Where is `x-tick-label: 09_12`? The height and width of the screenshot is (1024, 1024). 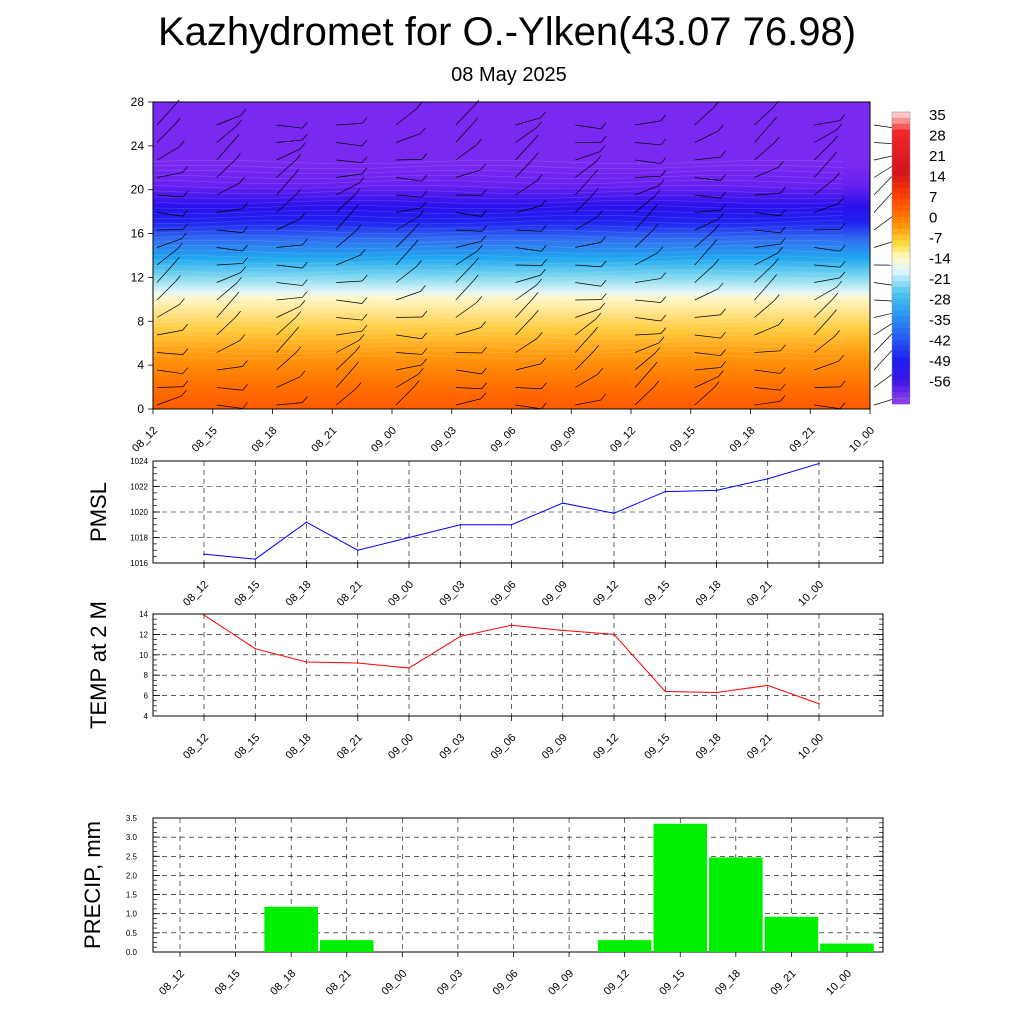
x-tick-label: 09_12 is located at coordinates (623, 440).